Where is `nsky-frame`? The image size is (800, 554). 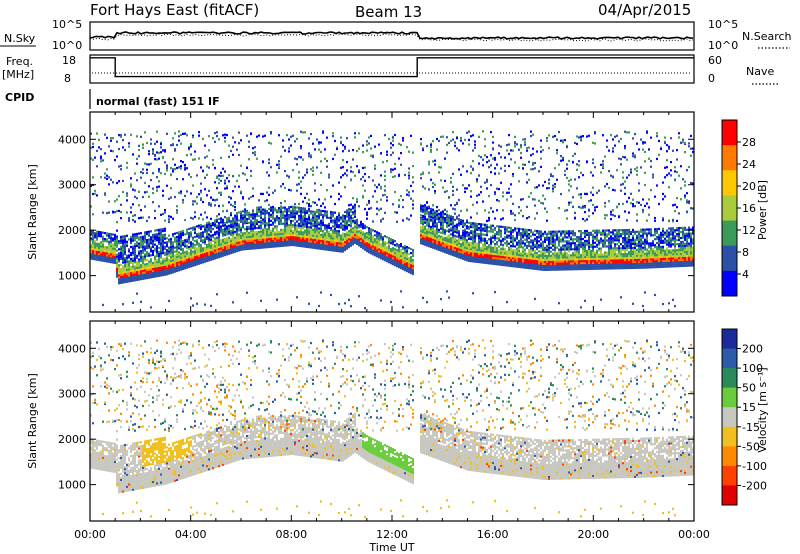 nsky-frame is located at coordinates (392, 36).